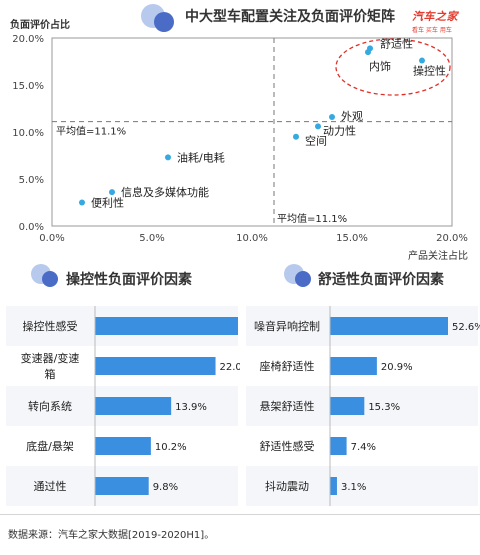 Image resolution: width=480 pixels, height=555 pixels. Describe the element at coordinates (352, 116) in the screenshot. I see `scatter-point-label: 外观` at that location.